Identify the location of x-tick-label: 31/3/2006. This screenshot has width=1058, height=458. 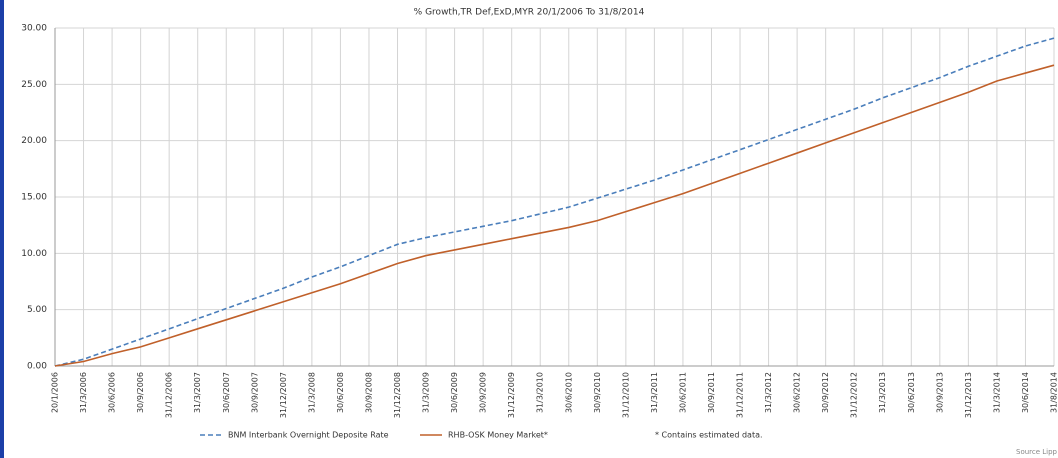
(83, 392).